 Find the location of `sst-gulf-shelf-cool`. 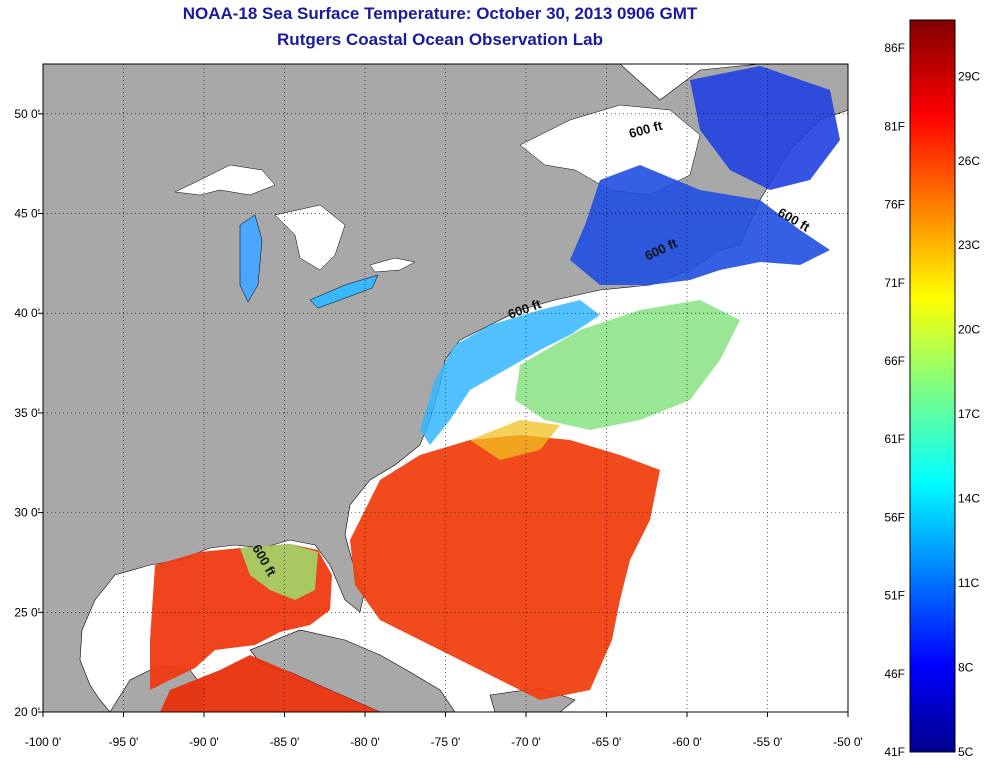

sst-gulf-shelf-cool is located at coordinates (279, 572).